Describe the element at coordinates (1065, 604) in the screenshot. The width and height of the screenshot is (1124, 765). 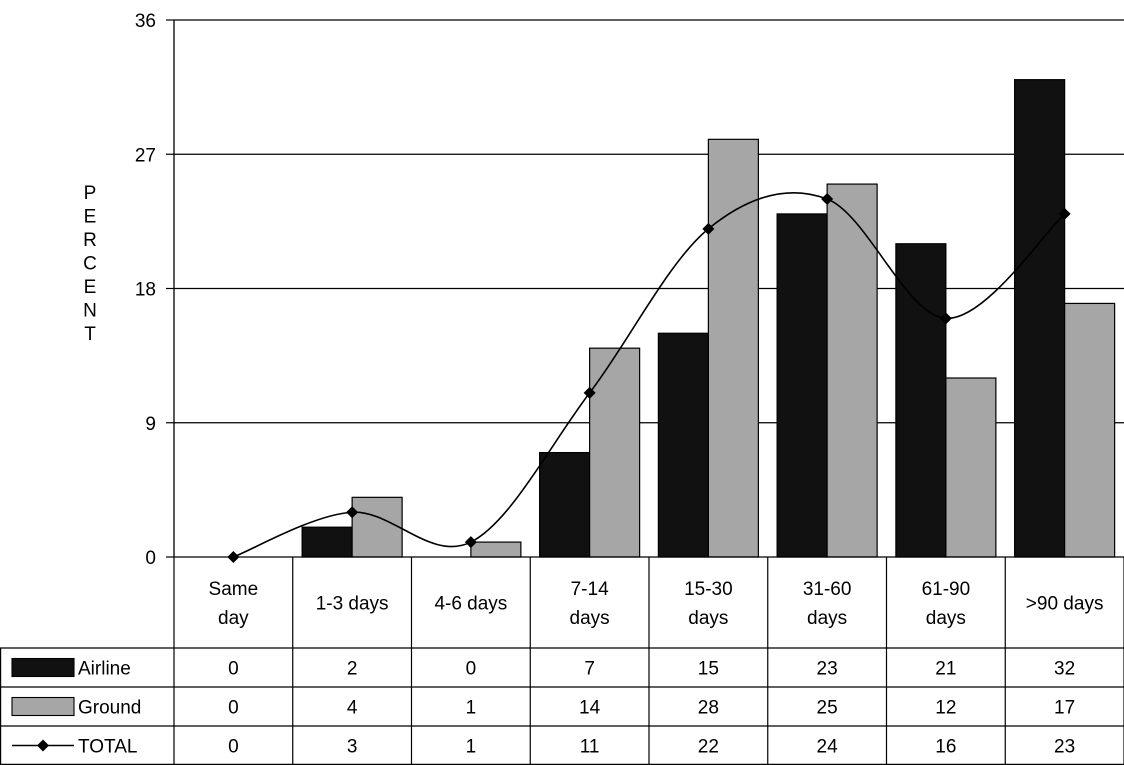
I see `category-label: >90 days` at that location.